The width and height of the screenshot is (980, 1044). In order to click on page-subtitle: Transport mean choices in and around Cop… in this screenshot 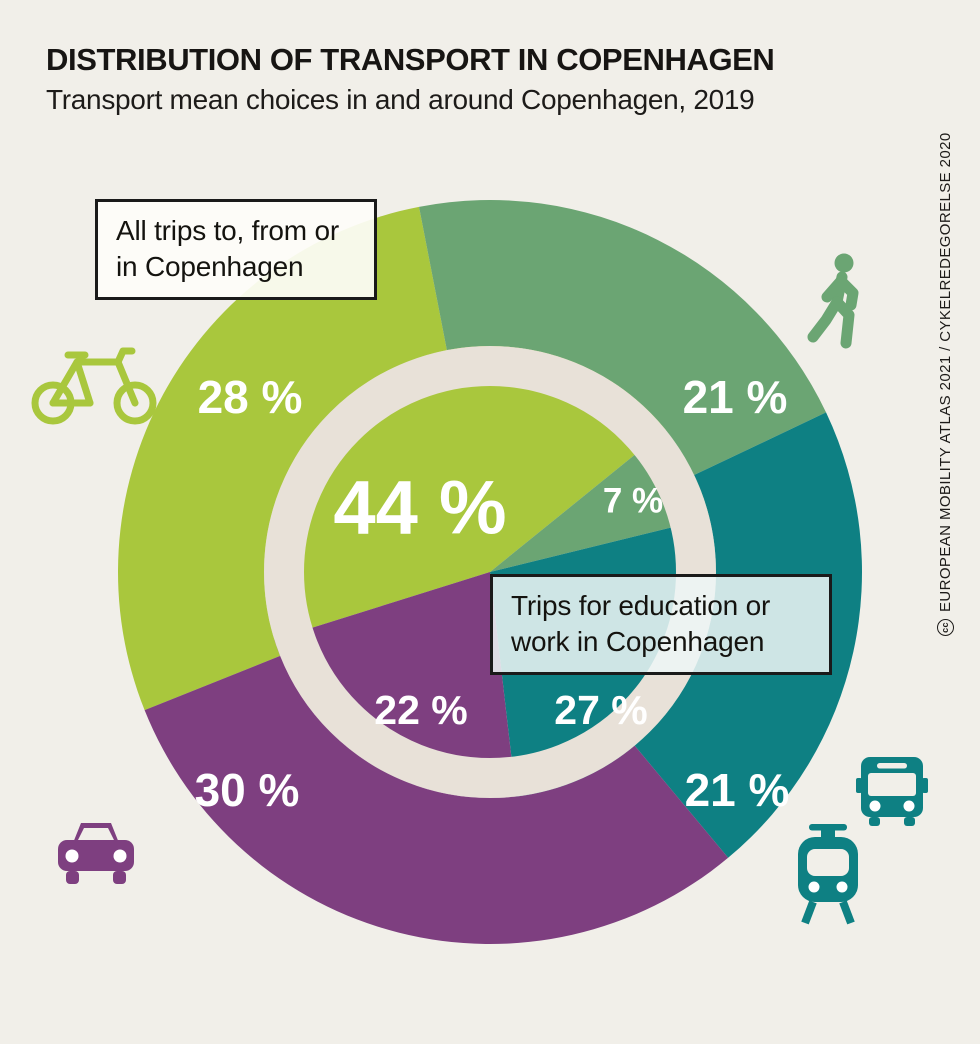, I will do `click(400, 99)`.